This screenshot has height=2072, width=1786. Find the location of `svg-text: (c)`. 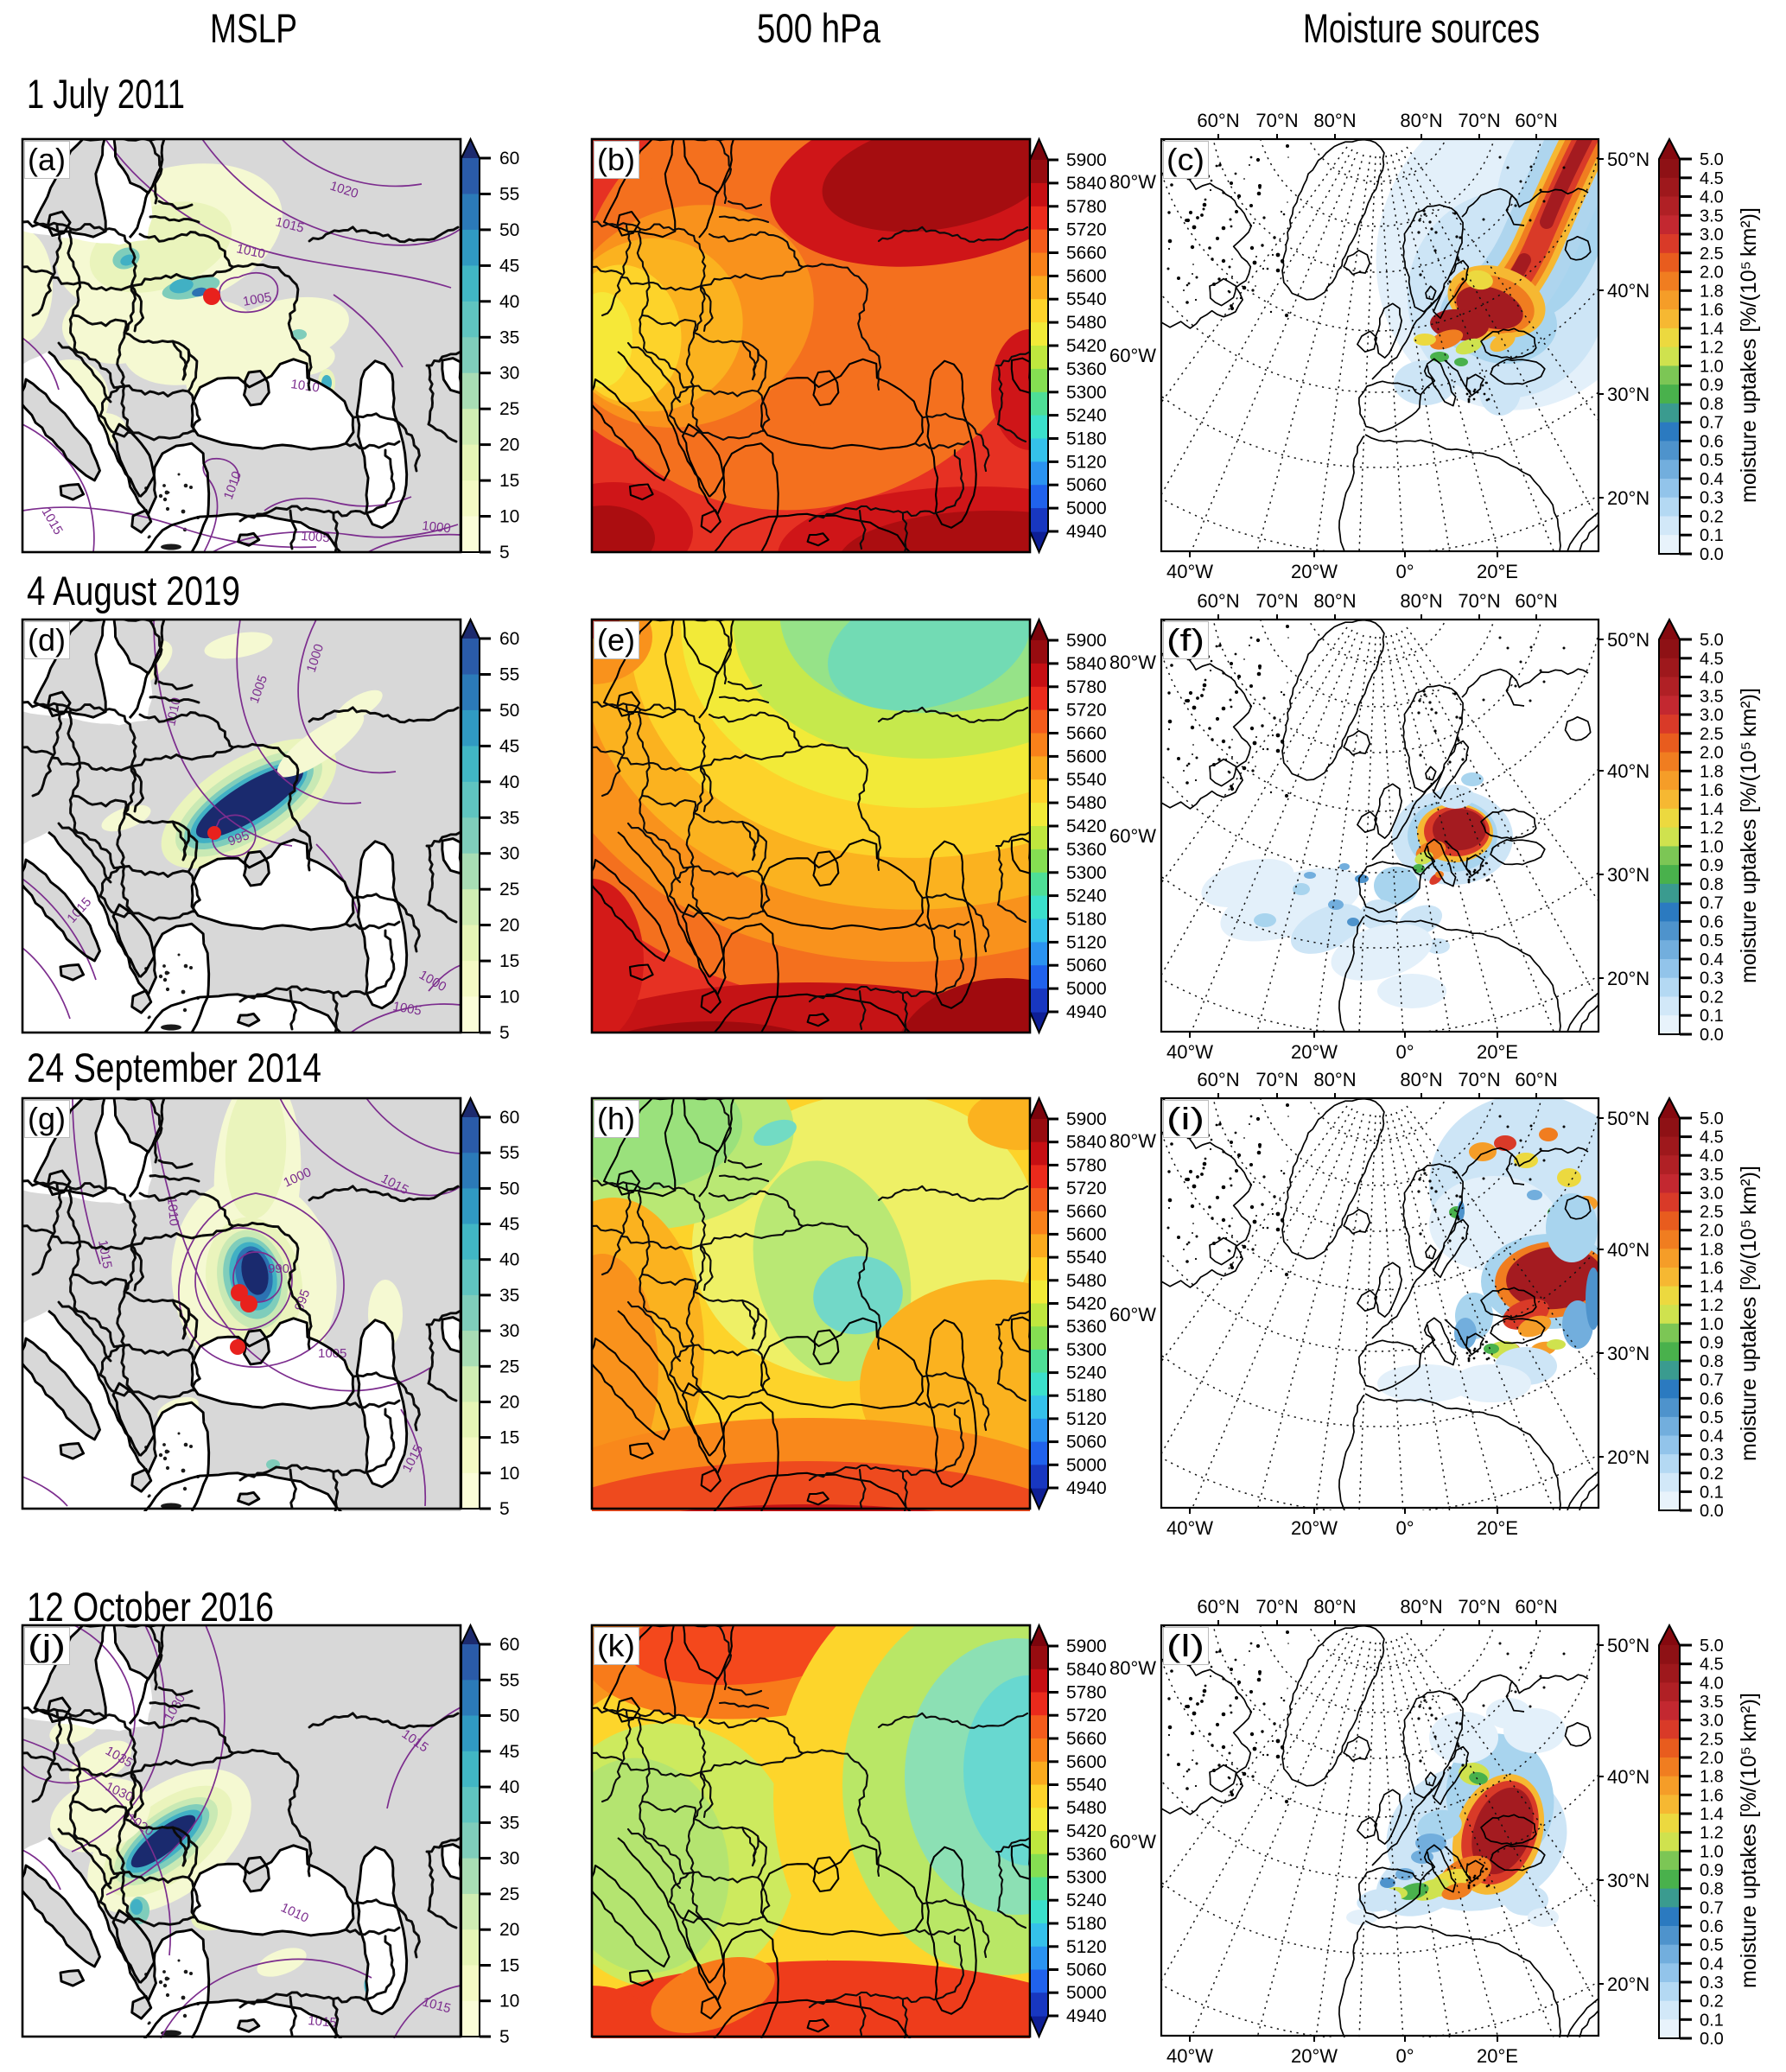

svg-text: (c) is located at coordinates (1185, 159).